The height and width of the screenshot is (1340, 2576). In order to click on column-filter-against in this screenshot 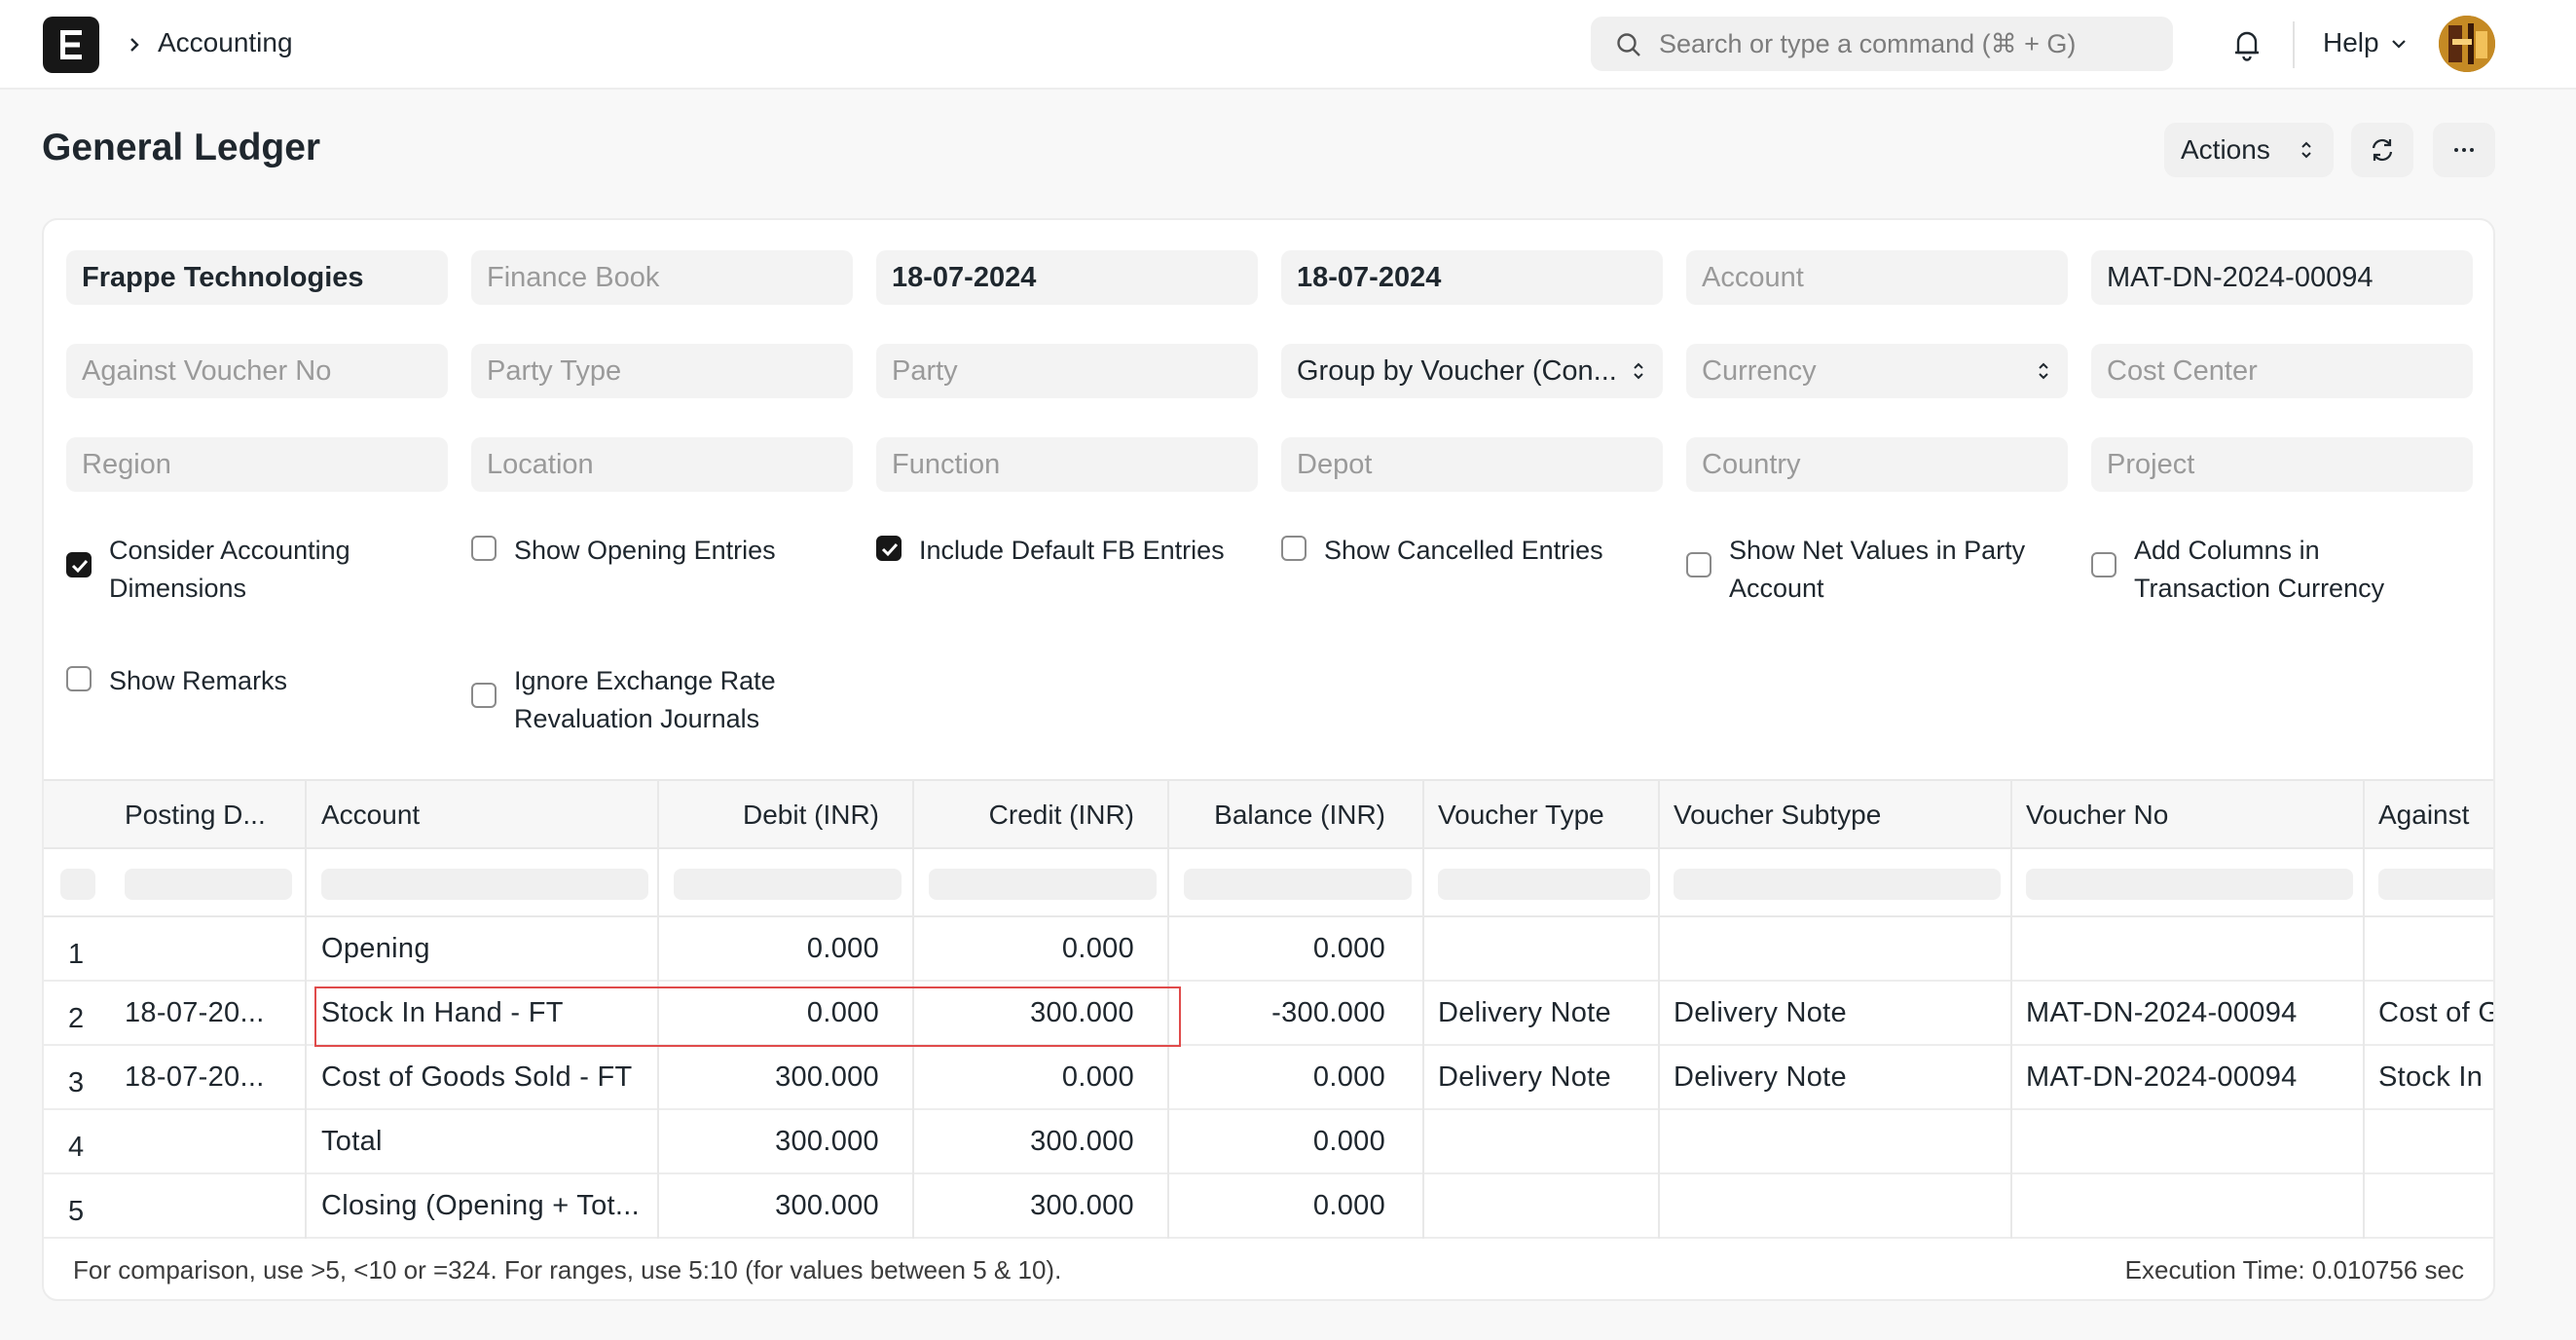, I will do `click(2435, 884)`.